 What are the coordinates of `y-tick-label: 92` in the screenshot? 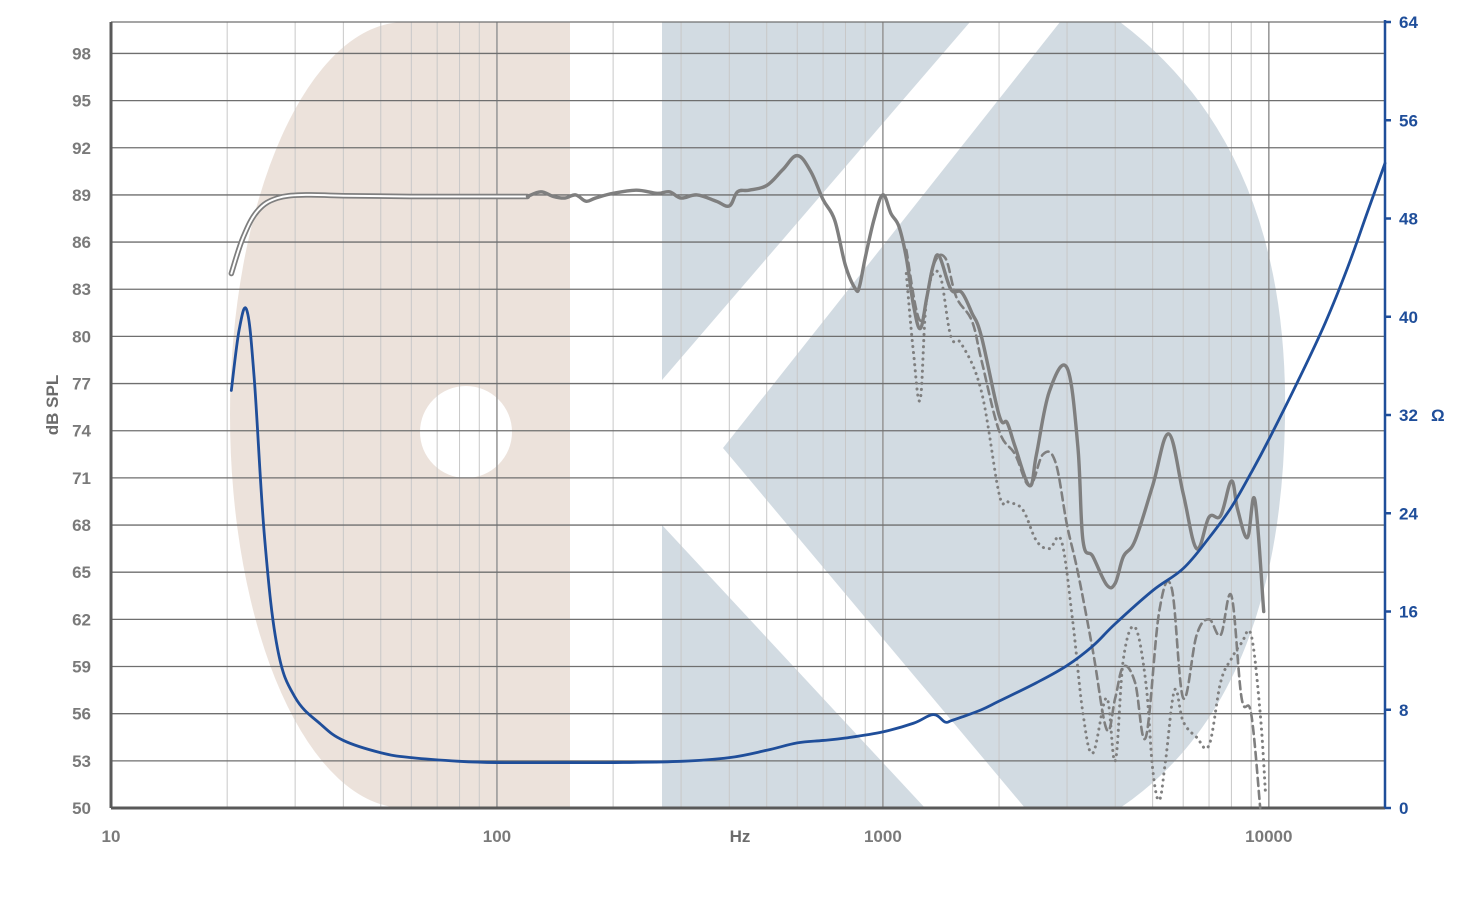 It's located at (81, 148).